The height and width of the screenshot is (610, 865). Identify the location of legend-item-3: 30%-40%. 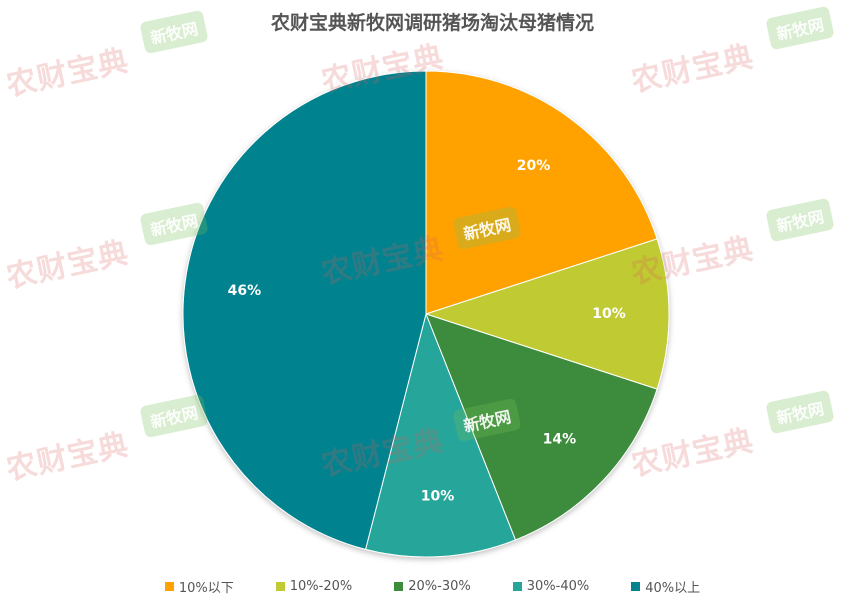
(551, 586).